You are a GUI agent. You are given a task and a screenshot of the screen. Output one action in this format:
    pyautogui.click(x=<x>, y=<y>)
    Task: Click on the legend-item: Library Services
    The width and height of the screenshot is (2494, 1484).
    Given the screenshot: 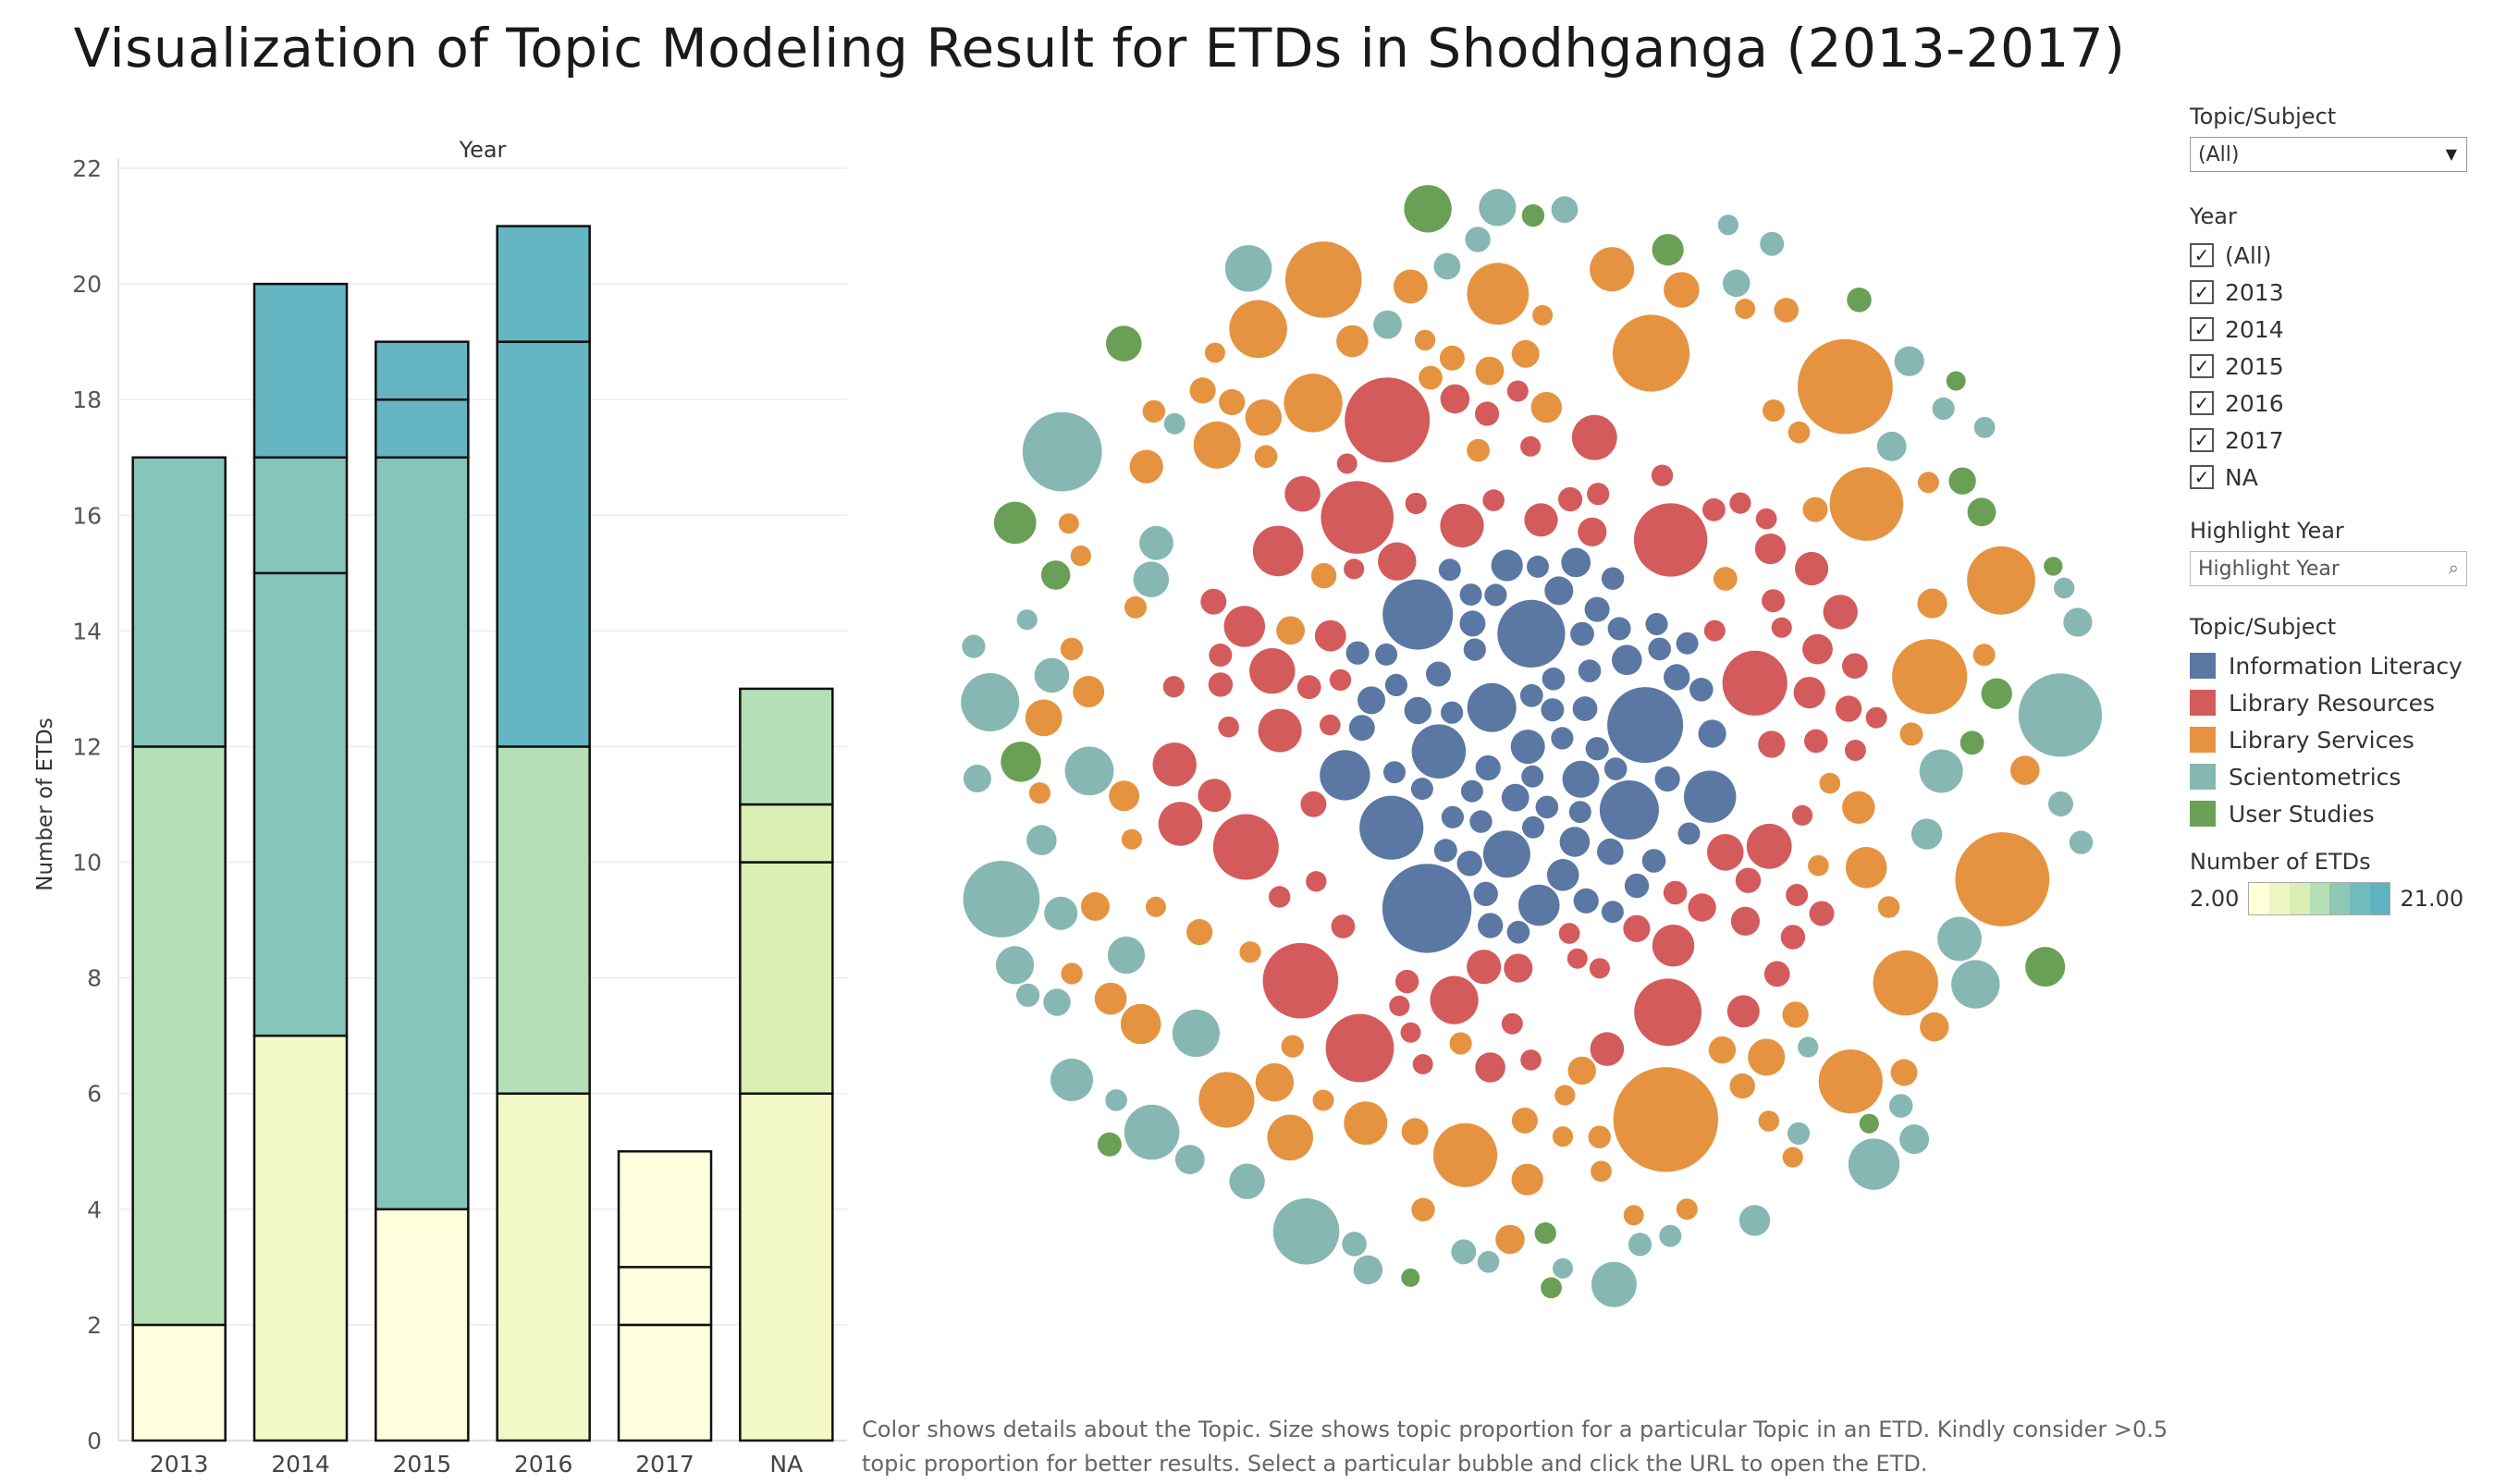 What is the action you would take?
    pyautogui.click(x=2338, y=739)
    